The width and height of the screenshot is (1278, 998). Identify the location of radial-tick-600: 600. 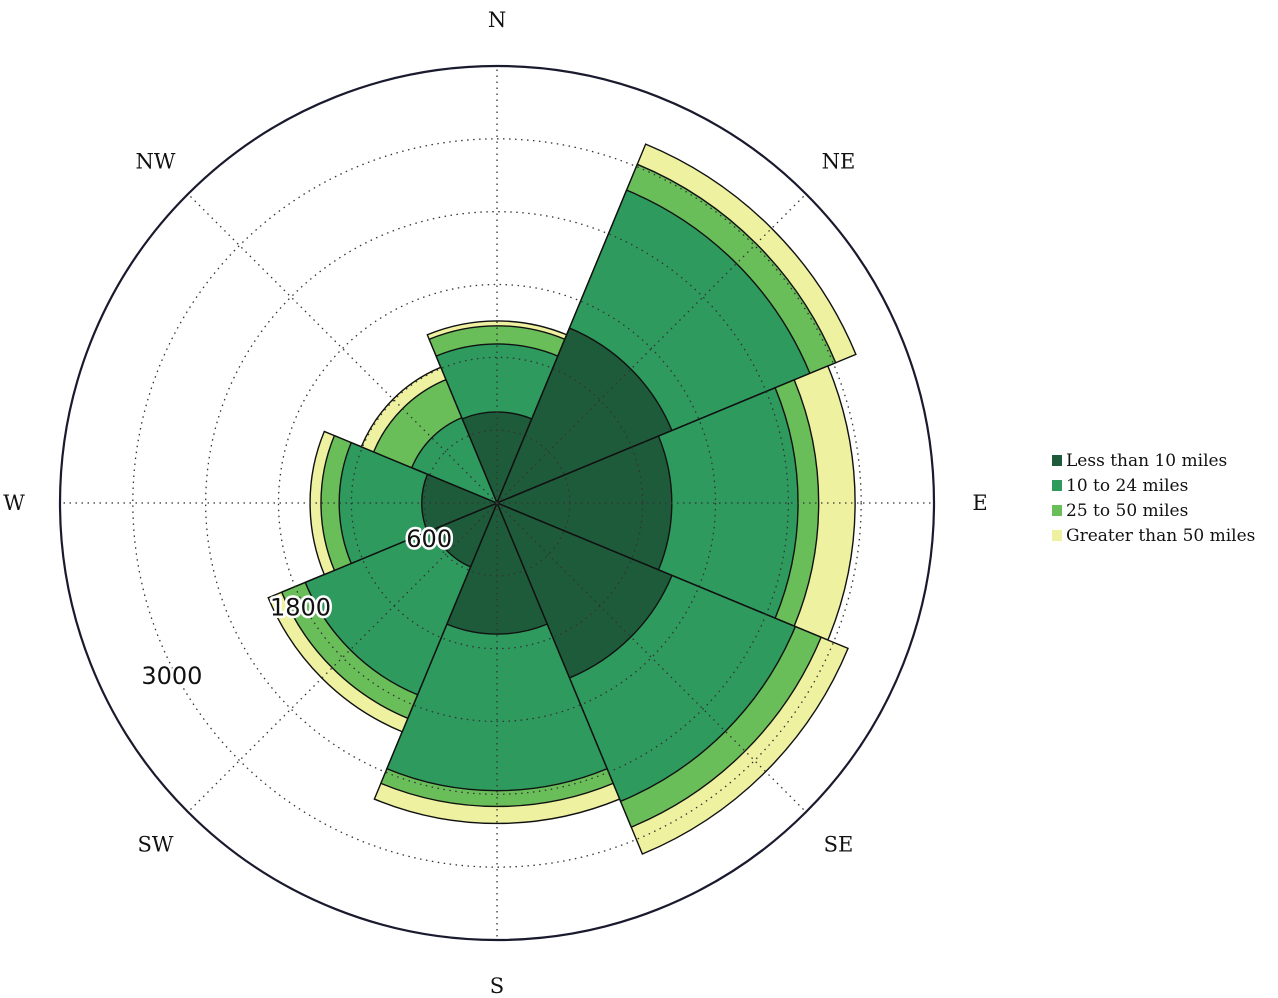
(429, 539).